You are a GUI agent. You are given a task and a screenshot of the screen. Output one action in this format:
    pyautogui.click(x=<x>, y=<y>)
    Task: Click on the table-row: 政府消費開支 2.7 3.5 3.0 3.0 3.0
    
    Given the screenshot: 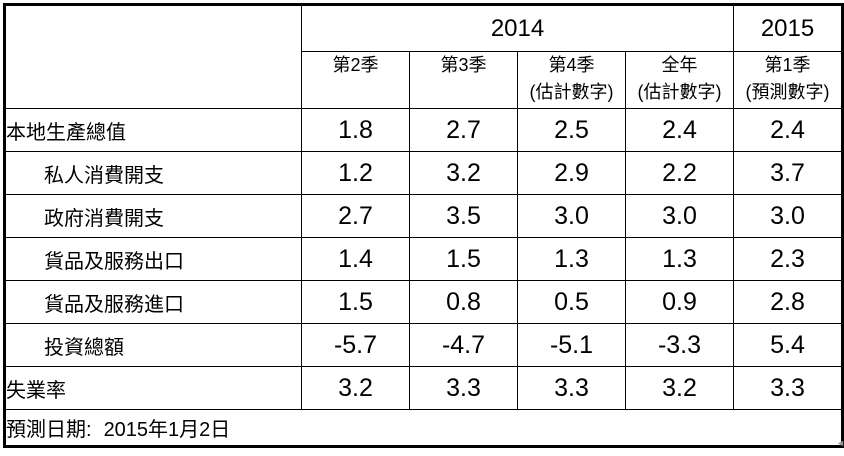 What is the action you would take?
    pyautogui.click(x=424, y=216)
    